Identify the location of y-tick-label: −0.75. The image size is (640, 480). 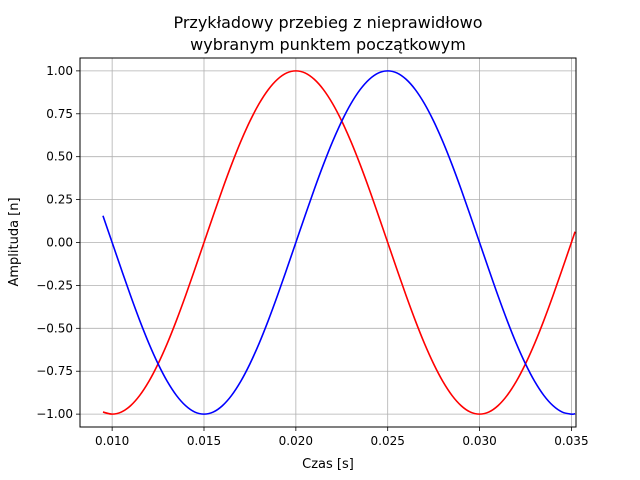
(54, 371).